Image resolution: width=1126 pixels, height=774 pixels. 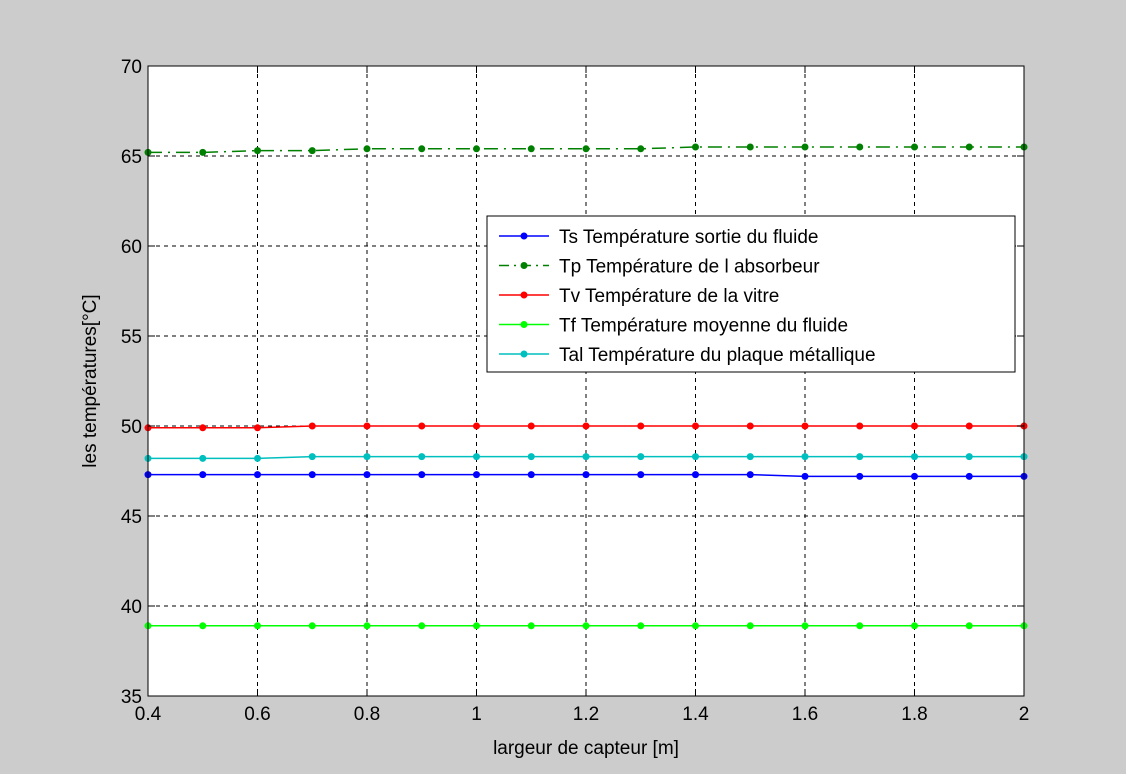 I want to click on x-tick-label: 0.6, so click(x=257, y=714).